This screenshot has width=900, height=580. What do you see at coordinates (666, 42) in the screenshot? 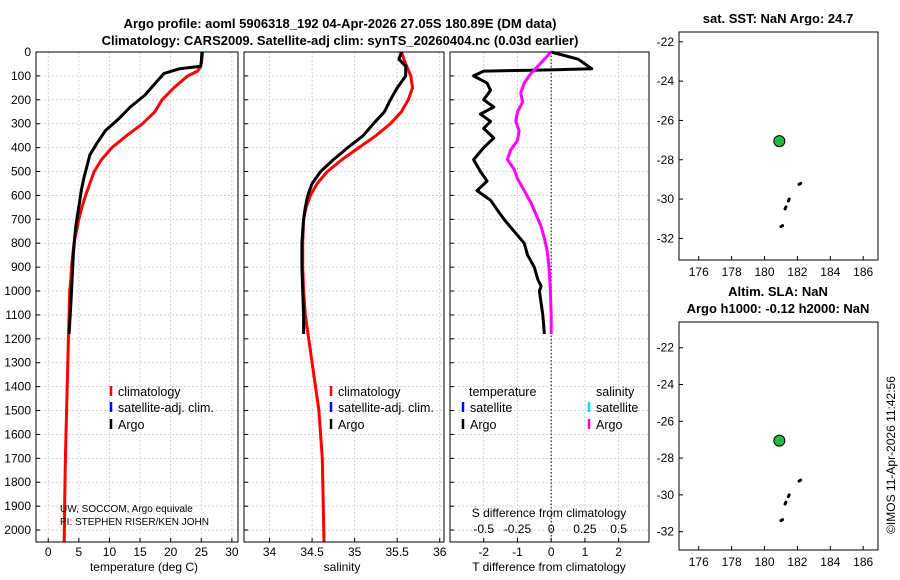
I see `map-y-tick-label: -22` at bounding box center [666, 42].